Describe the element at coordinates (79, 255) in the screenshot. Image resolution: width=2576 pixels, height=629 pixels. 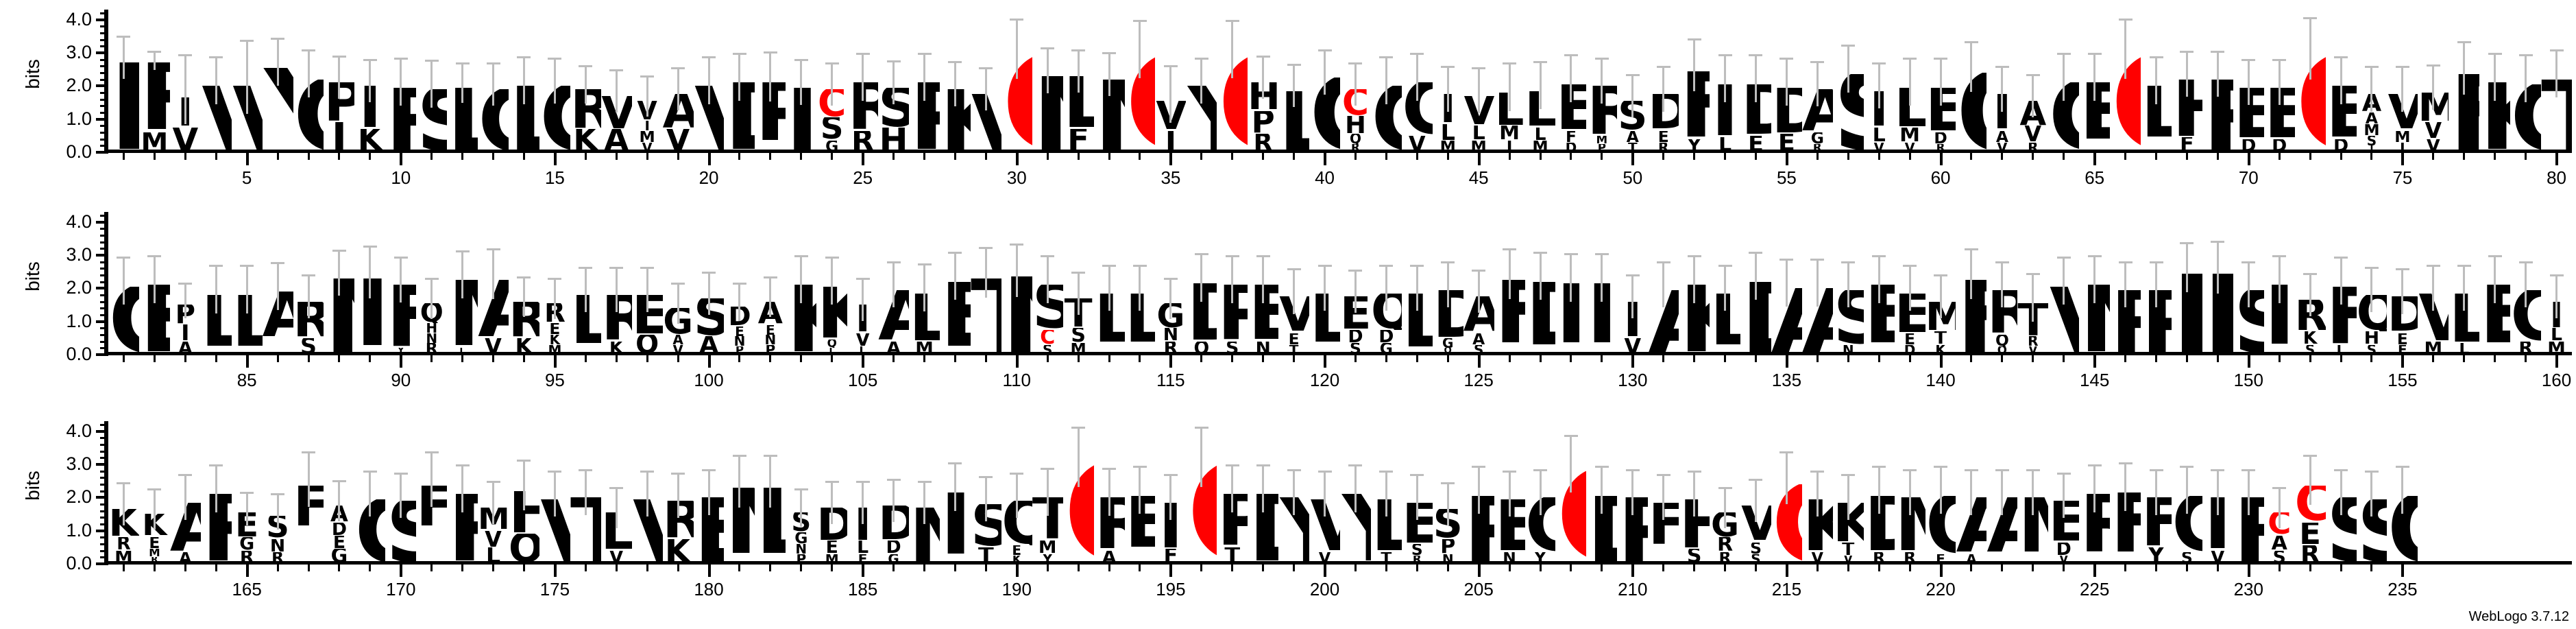
I see `y-tick-label: 3.0` at that location.